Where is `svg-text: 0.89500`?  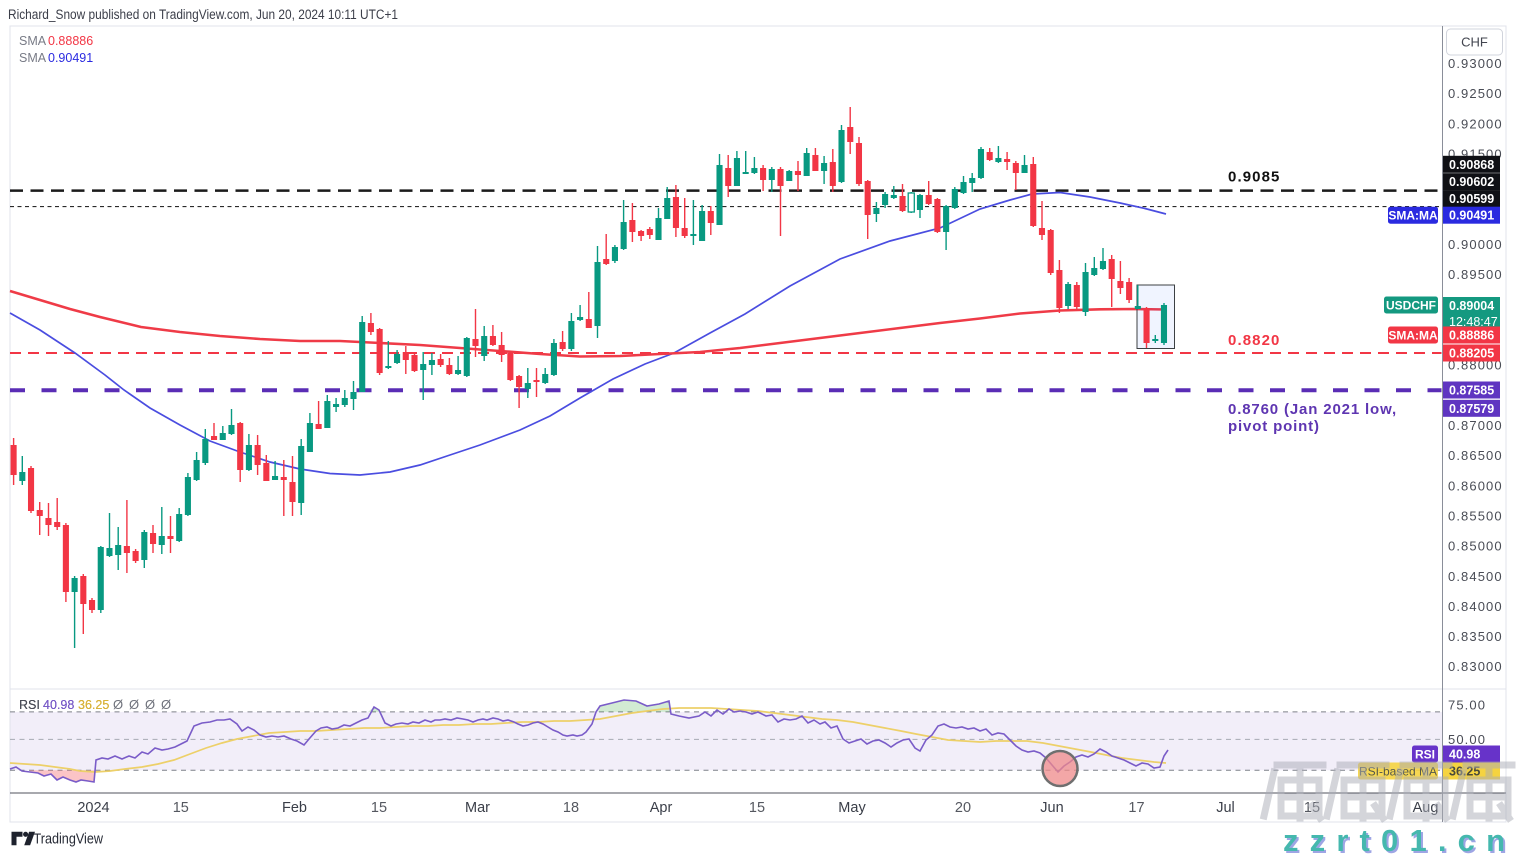 svg-text: 0.89500 is located at coordinates (1475, 274).